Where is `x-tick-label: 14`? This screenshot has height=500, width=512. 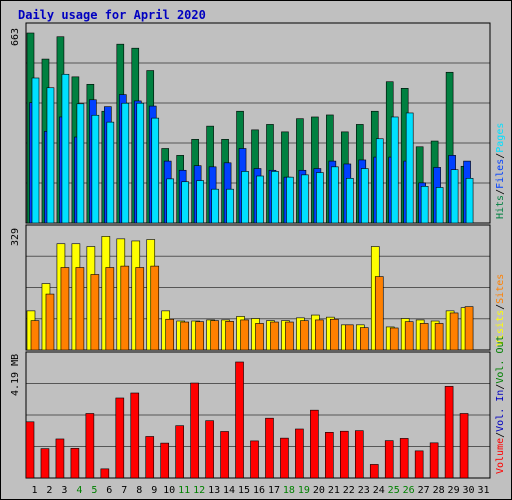 x-tick-label: 14 is located at coordinates (229, 490).